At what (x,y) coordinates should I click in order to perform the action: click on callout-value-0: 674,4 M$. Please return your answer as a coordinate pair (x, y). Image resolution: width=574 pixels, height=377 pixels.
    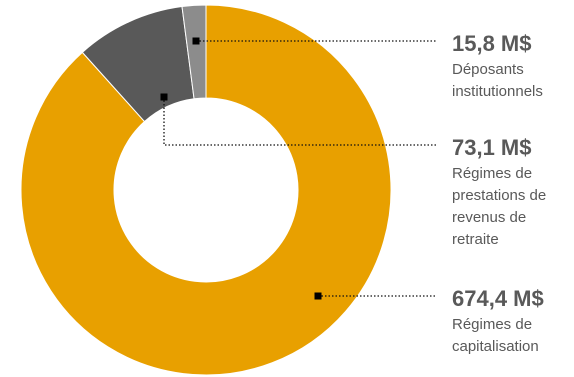
    Looking at the image, I should click on (498, 298).